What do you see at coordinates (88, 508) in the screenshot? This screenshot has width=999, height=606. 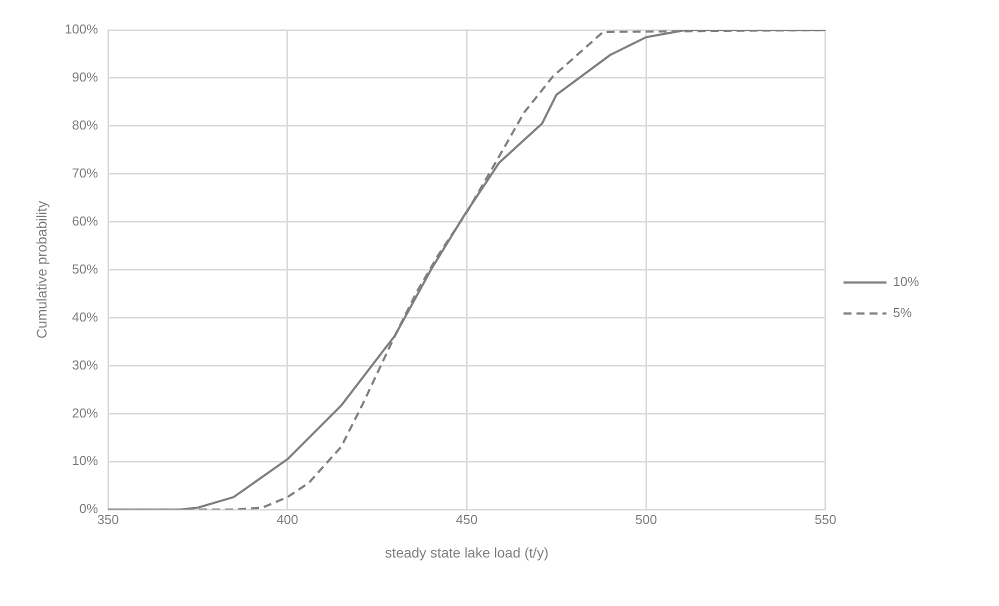 I see `y-tick-label: 0%` at bounding box center [88, 508].